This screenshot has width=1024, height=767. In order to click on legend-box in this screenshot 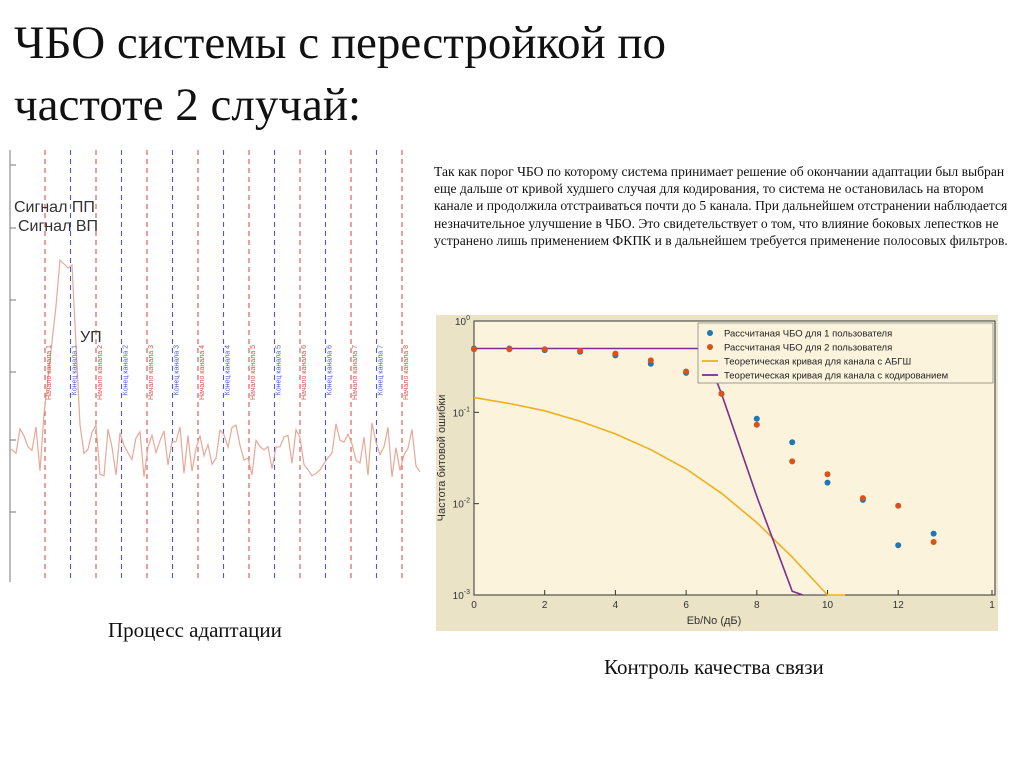, I will do `click(845, 353)`.